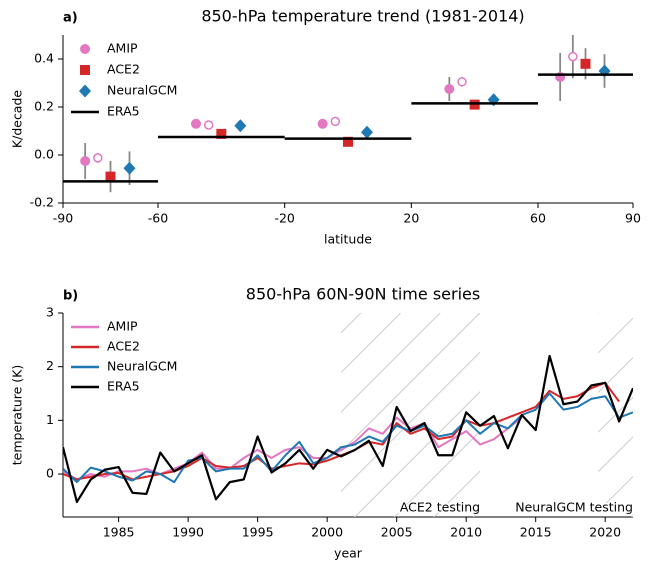 Image resolution: width=655 pixels, height=572 pixels. Describe the element at coordinates (284, 218) in the screenshot. I see `x-tick-label: -20` at that location.